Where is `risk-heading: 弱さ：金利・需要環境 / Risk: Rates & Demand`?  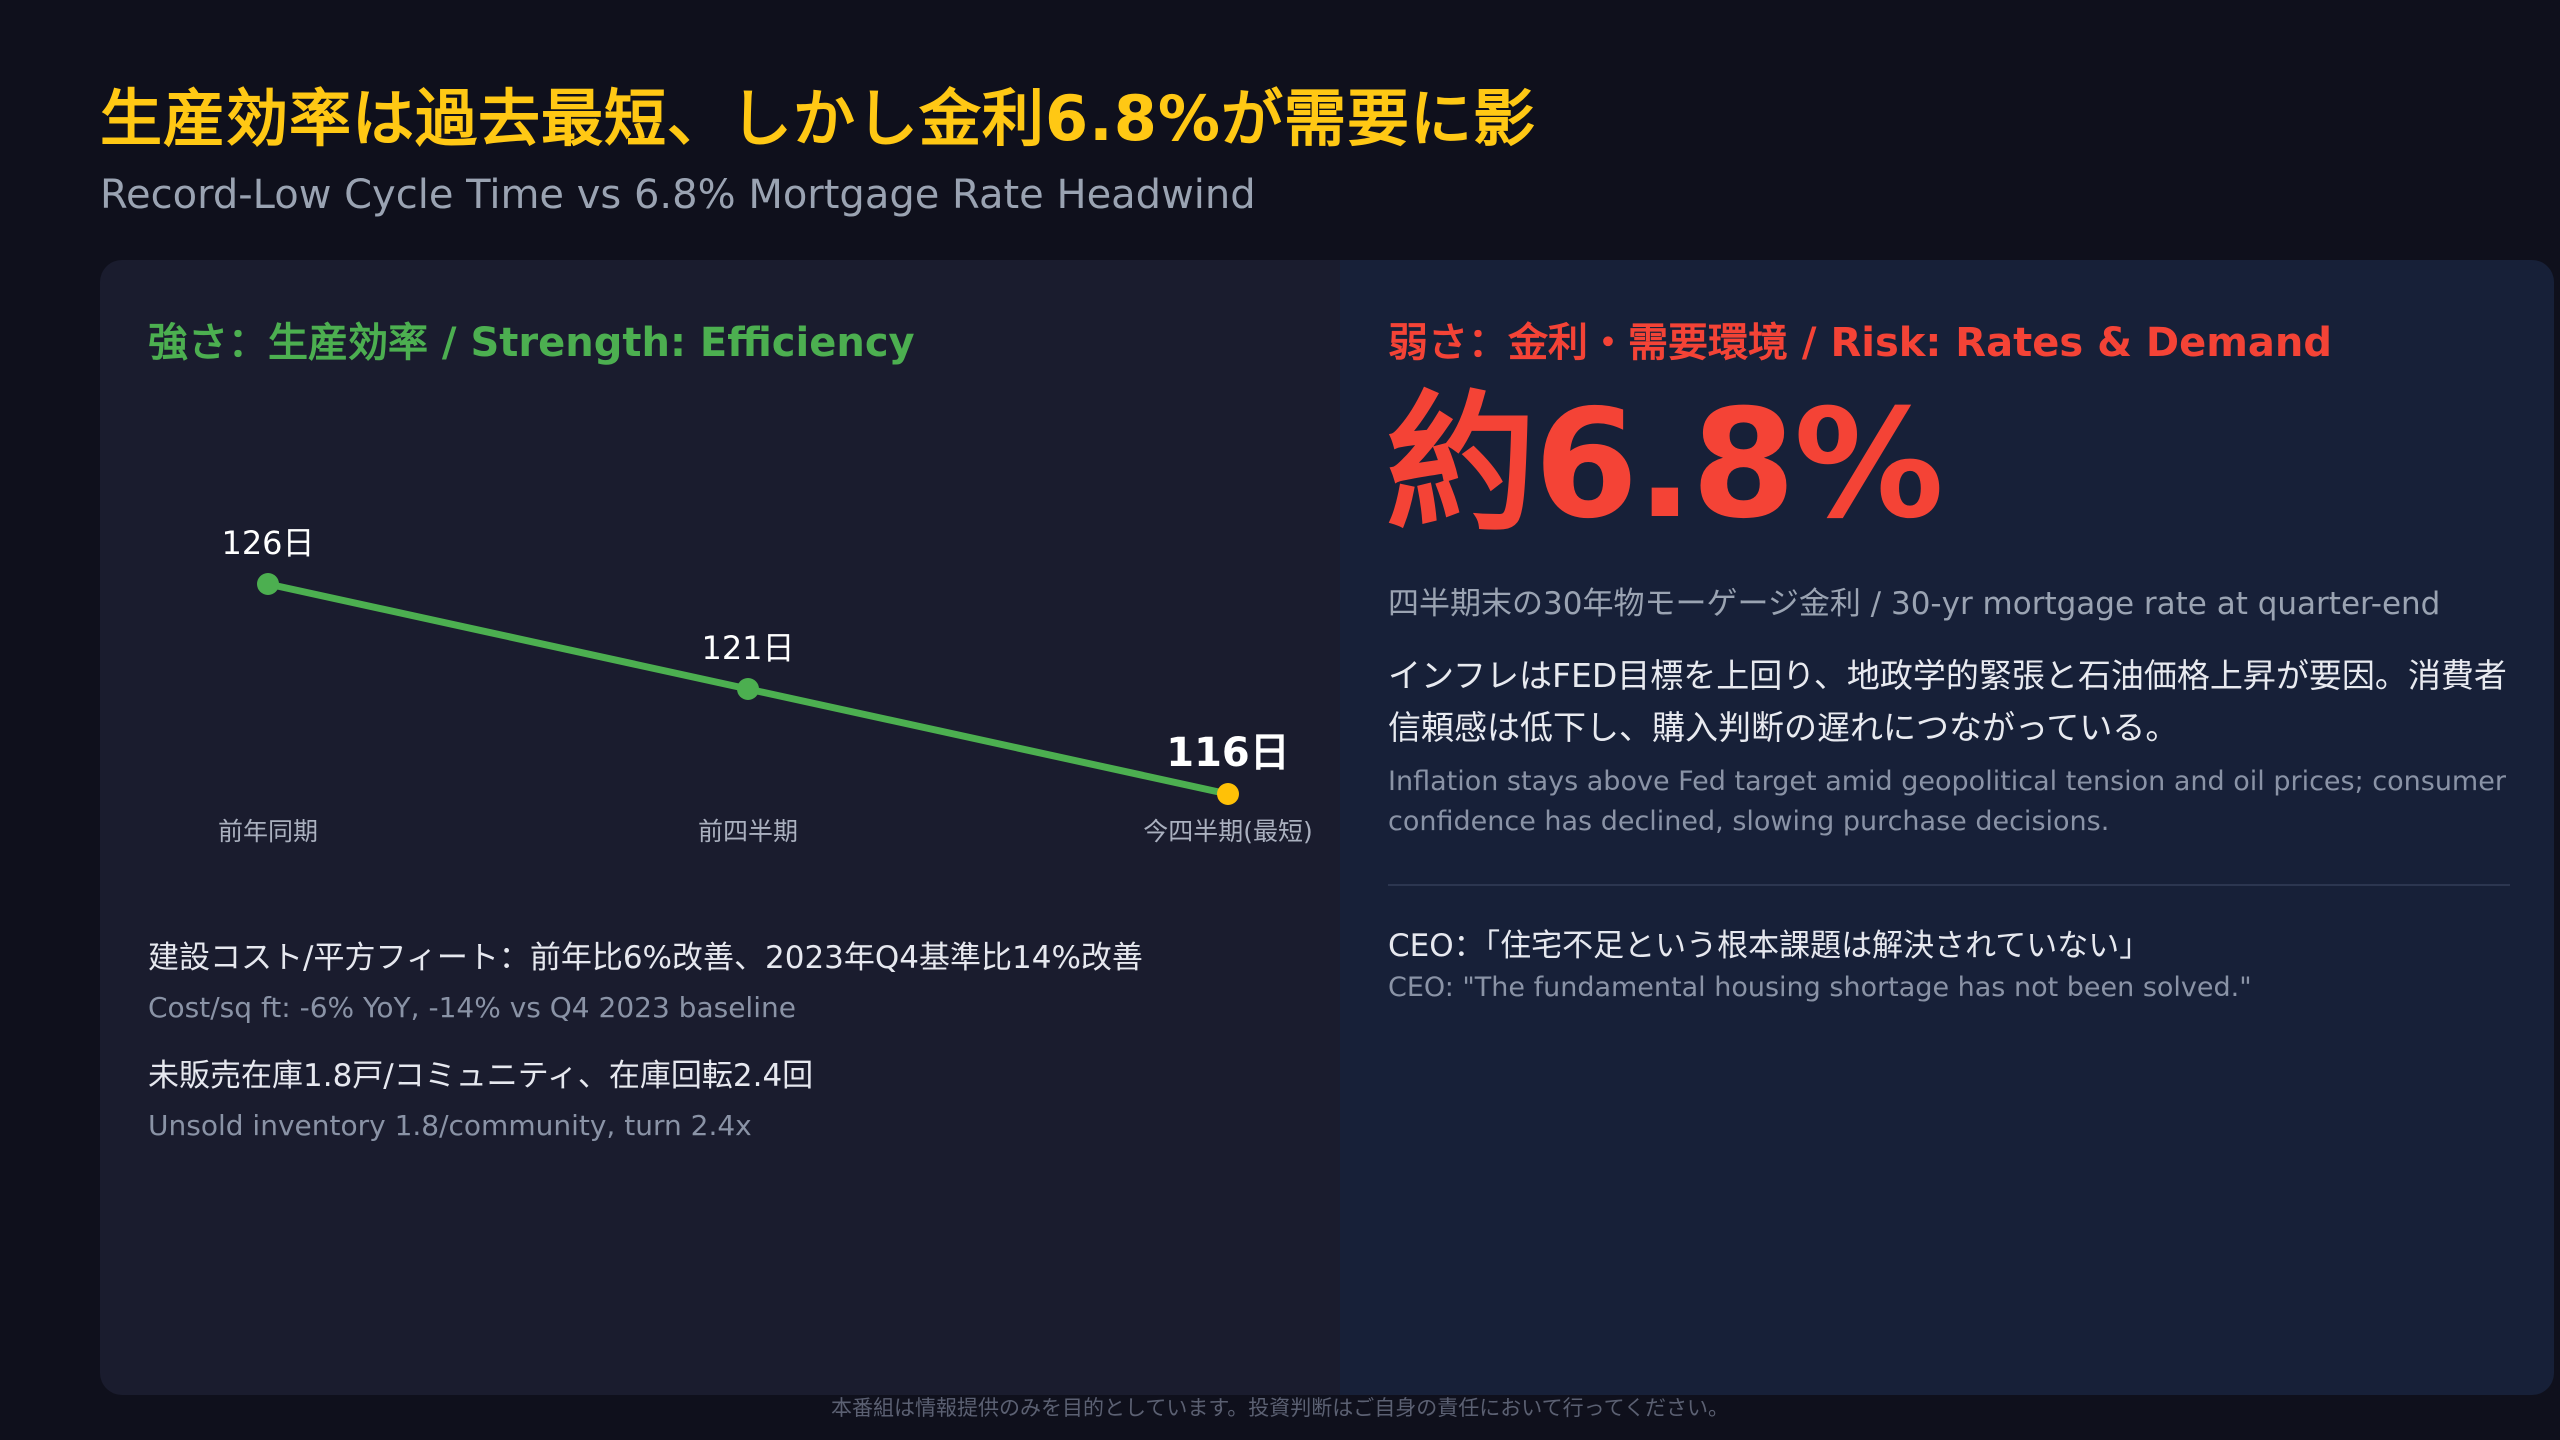
risk-heading: 弱さ：金利・需要環境 / Risk: Rates & Demand is located at coordinates (1860, 343).